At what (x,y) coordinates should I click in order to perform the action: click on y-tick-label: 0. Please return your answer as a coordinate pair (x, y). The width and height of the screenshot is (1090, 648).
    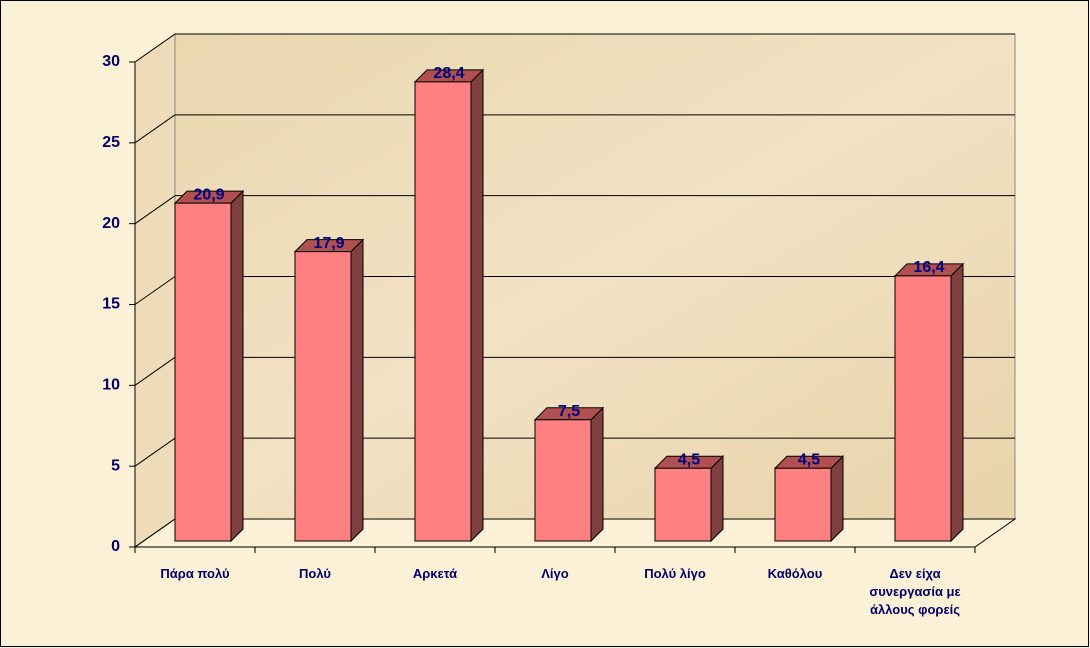
    Looking at the image, I should click on (115, 546).